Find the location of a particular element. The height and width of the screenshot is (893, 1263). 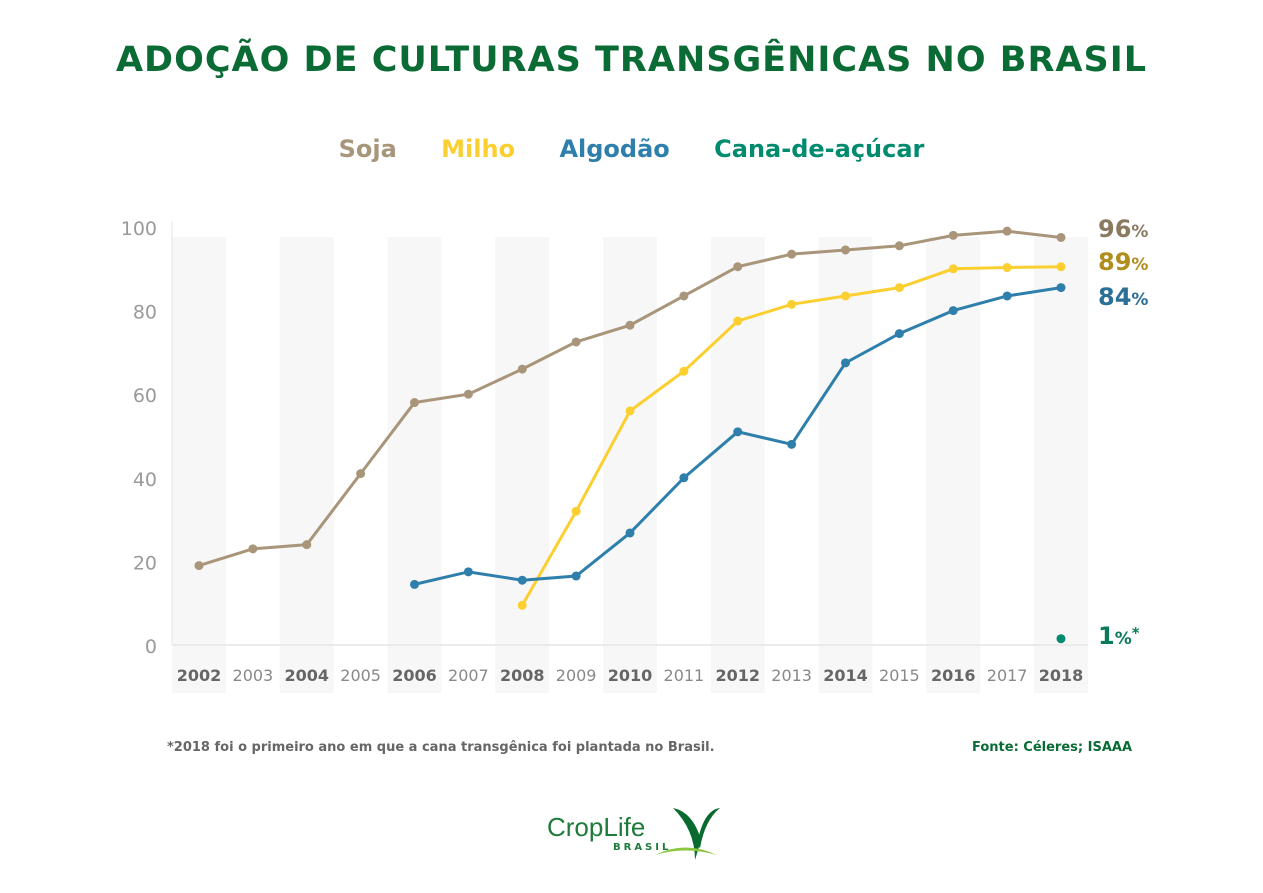

y-tick-label: 20 is located at coordinates (145, 563).